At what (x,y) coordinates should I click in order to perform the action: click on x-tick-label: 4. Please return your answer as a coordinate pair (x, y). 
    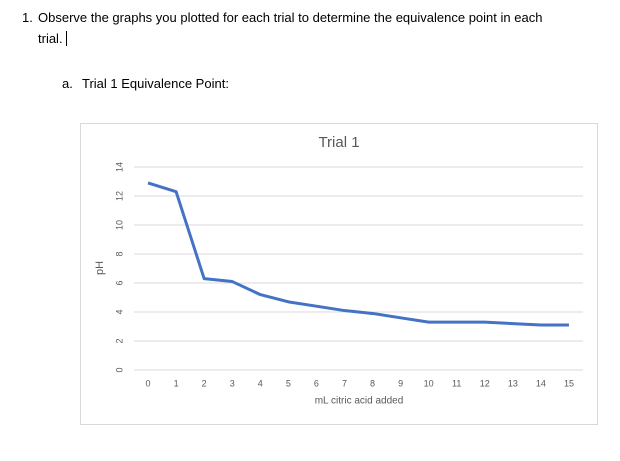
    Looking at the image, I should click on (260, 383).